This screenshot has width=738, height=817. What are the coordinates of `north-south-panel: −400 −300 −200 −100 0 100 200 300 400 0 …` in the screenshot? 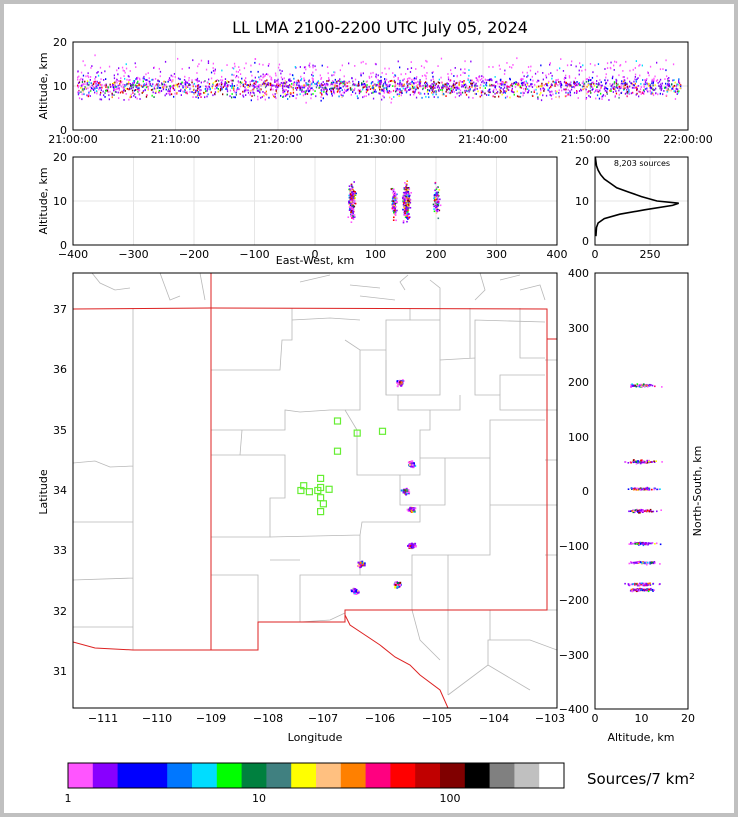 It's located at (631, 505).